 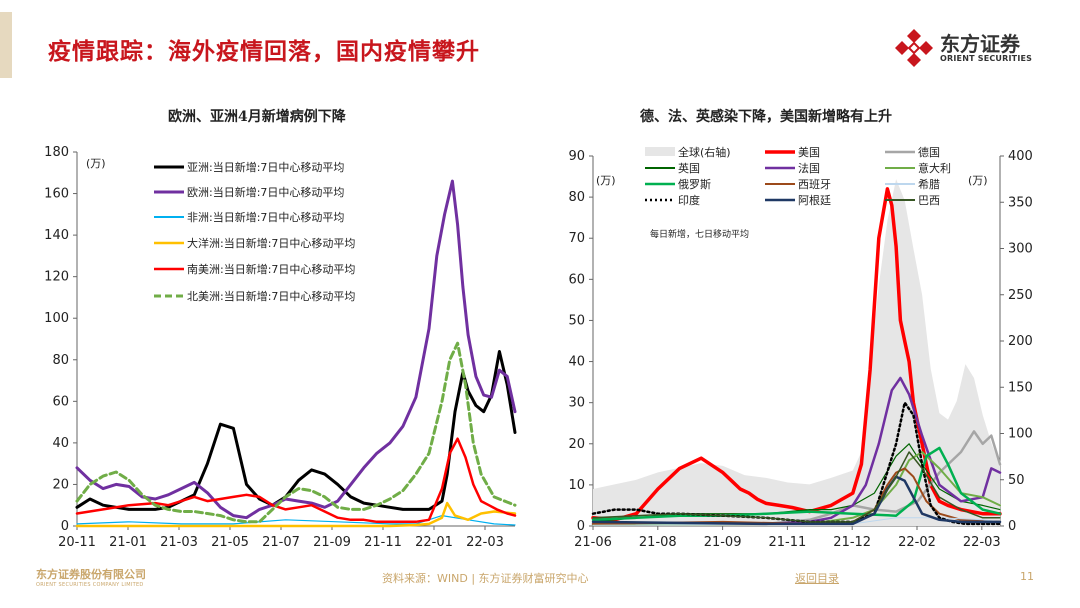 What do you see at coordinates (271, 243) in the screenshot?
I see `legend-label: 大洋洲:当日新增:7日中心移动平均` at bounding box center [271, 243].